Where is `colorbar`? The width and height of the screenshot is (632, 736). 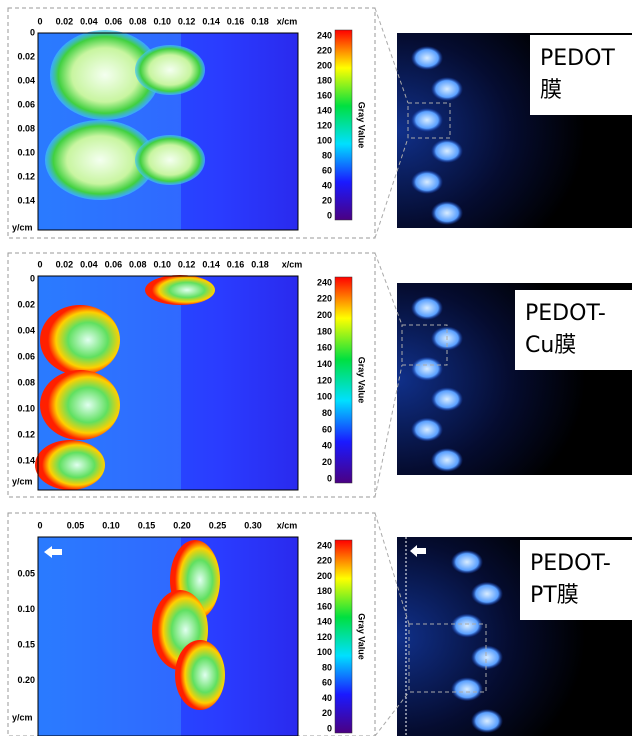 colorbar is located at coordinates (343, 636).